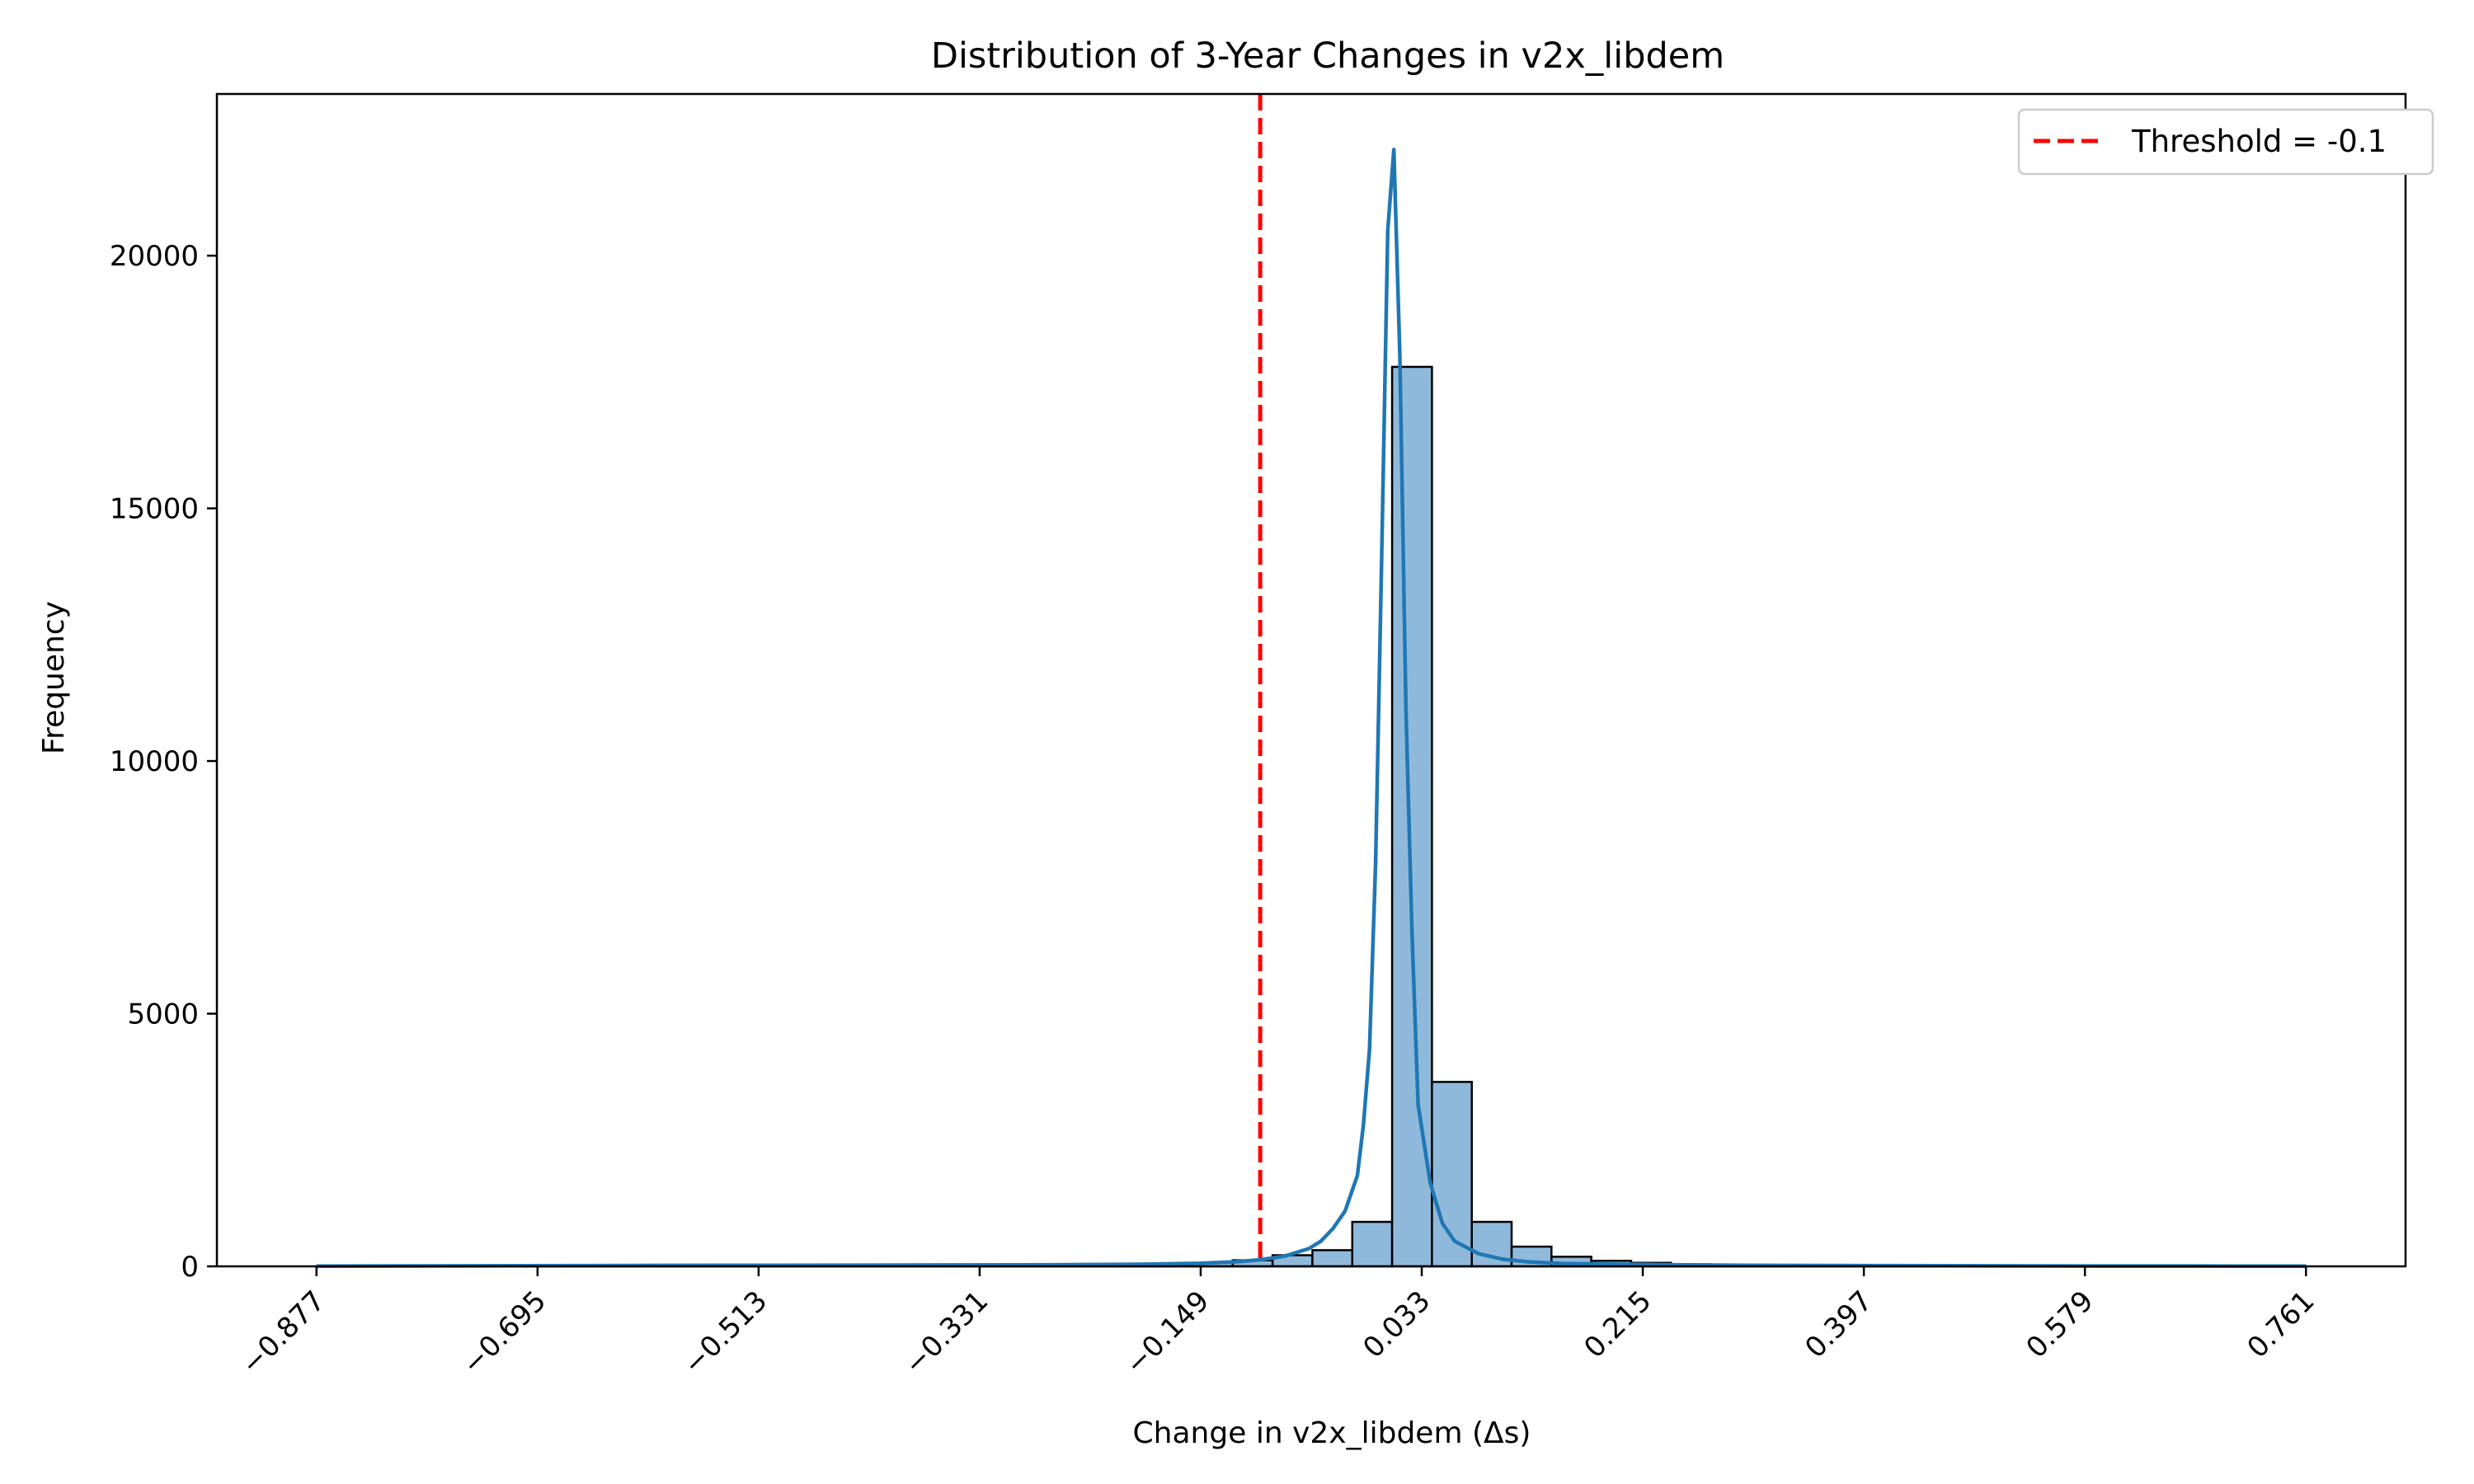 The width and height of the screenshot is (2474, 1484). I want to click on y-axis-label: Frequency, so click(54, 677).